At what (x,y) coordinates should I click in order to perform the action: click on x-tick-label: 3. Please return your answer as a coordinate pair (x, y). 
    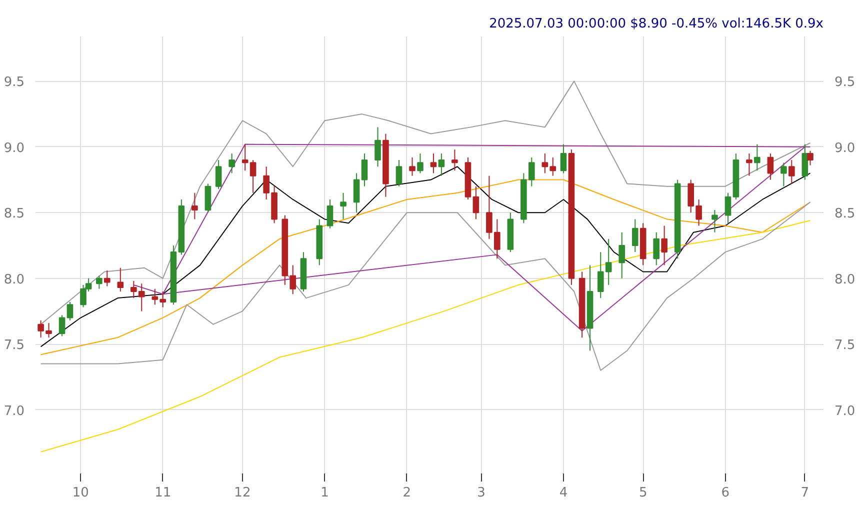
    Looking at the image, I should click on (481, 493).